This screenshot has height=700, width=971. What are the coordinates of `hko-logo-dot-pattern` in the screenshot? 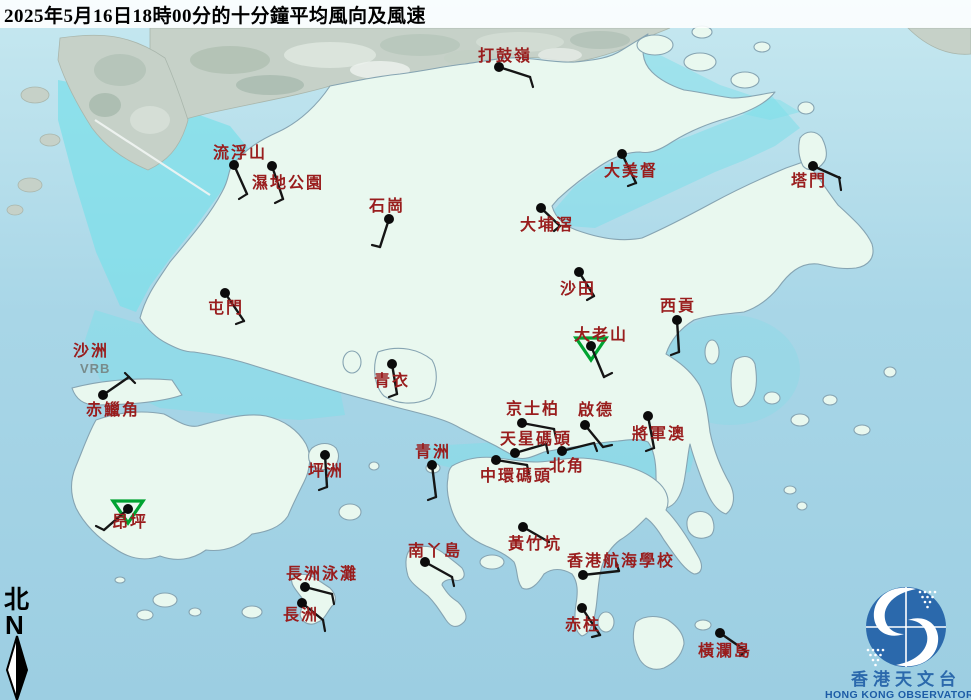 It's located at (901, 628).